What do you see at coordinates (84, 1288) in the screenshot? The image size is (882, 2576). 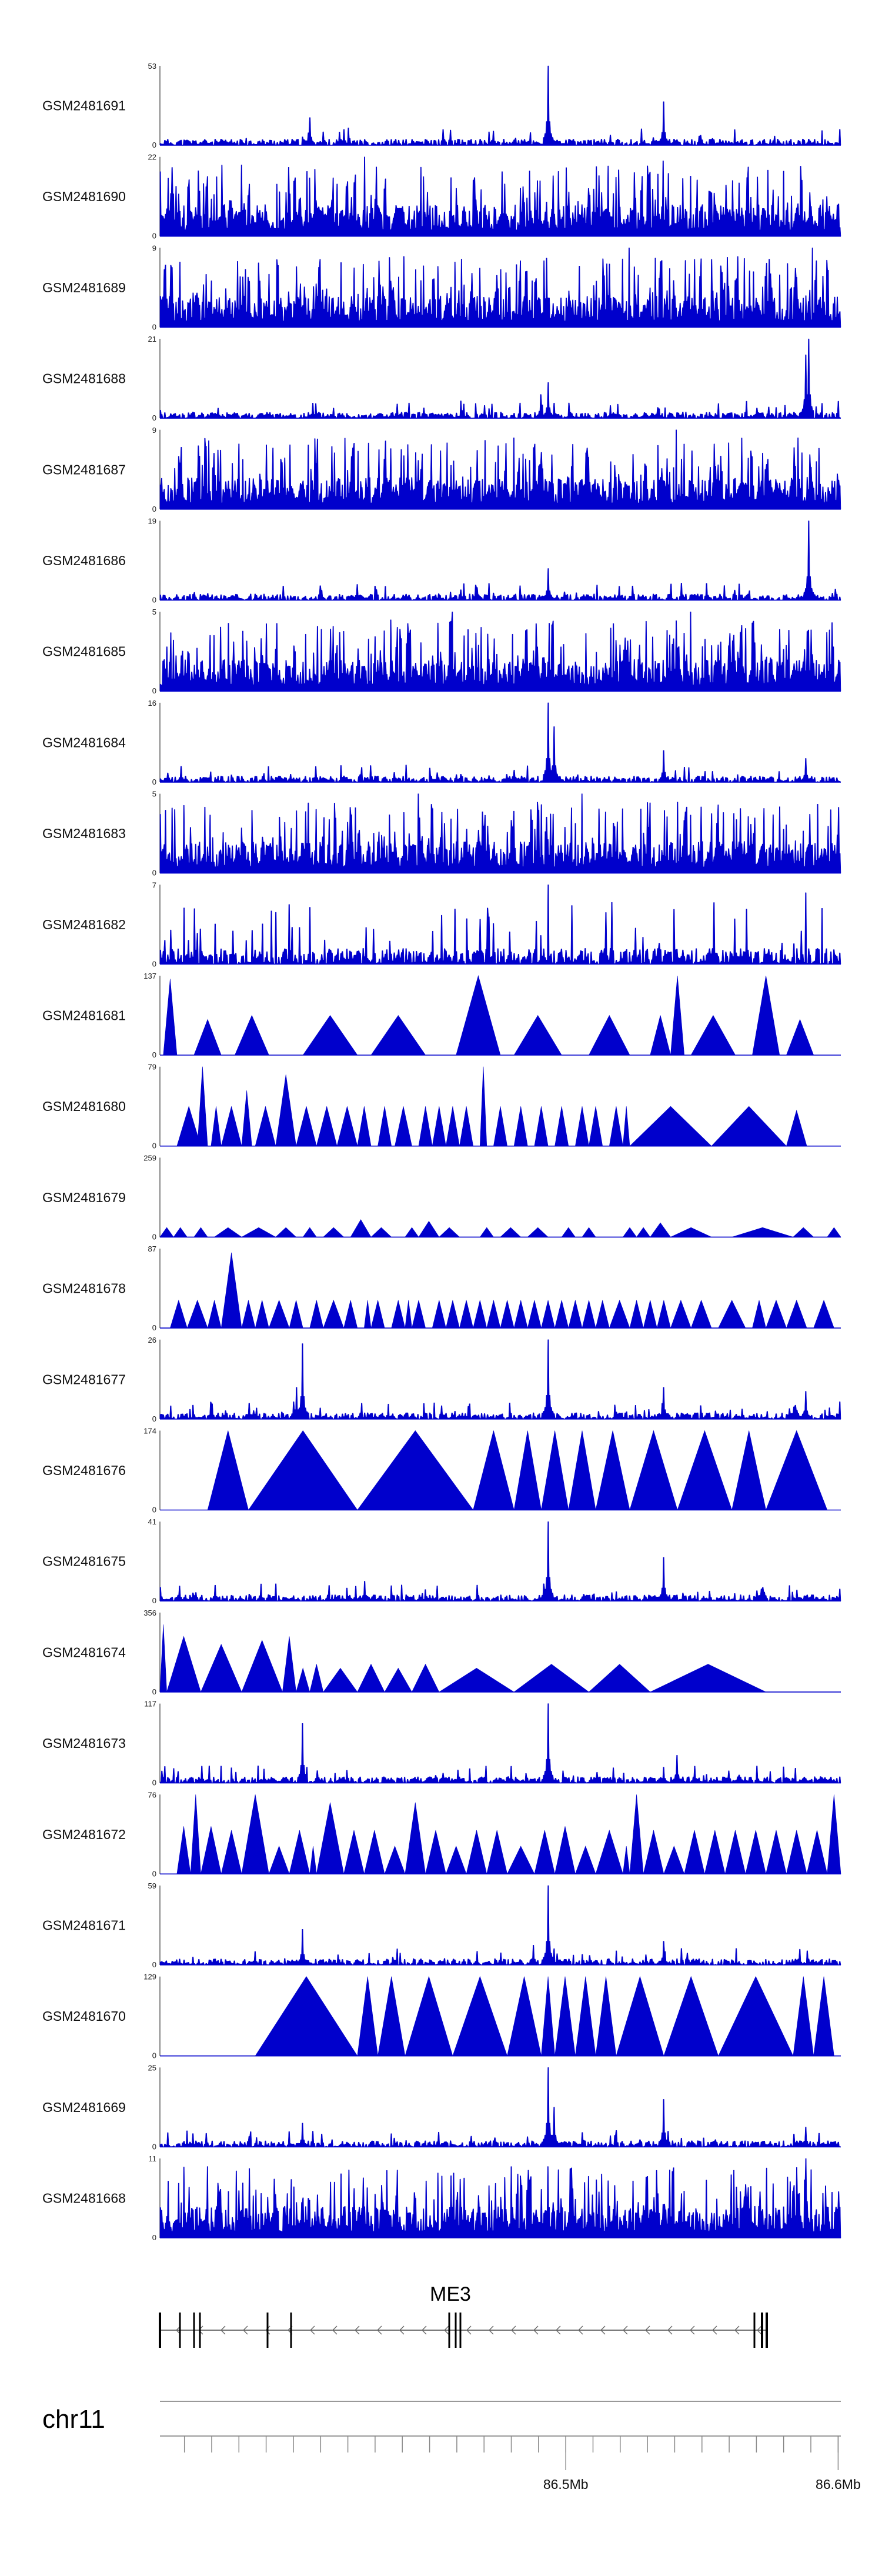 I see `track-label-GSM2481678: GSM2481678` at bounding box center [84, 1288].